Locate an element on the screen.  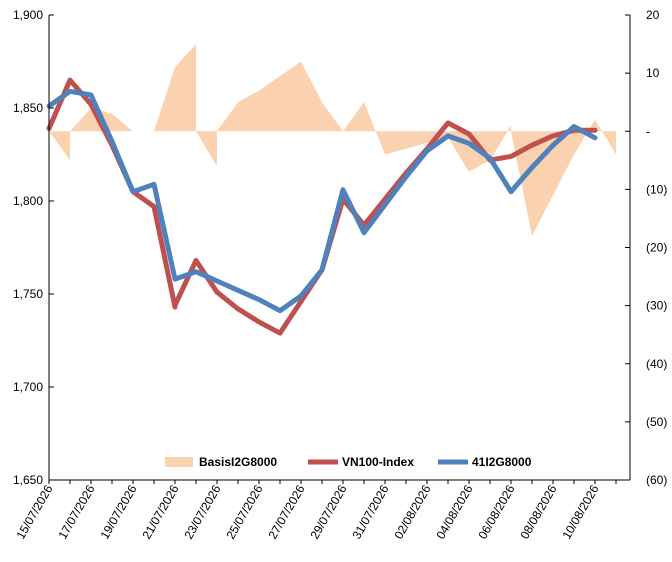
x-tick-label: 15/07/2026 is located at coordinates (34, 511).